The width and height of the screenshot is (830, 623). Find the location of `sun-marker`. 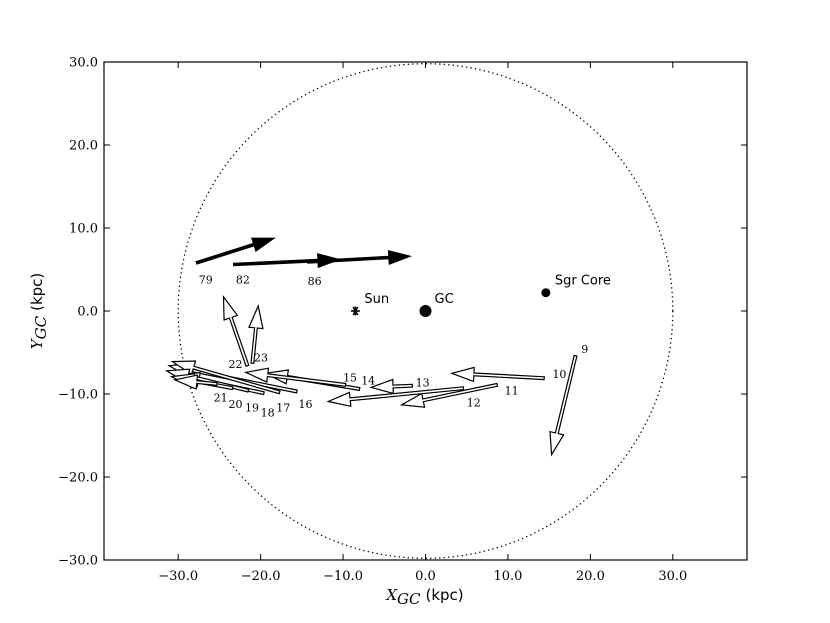

sun-marker is located at coordinates (355, 311).